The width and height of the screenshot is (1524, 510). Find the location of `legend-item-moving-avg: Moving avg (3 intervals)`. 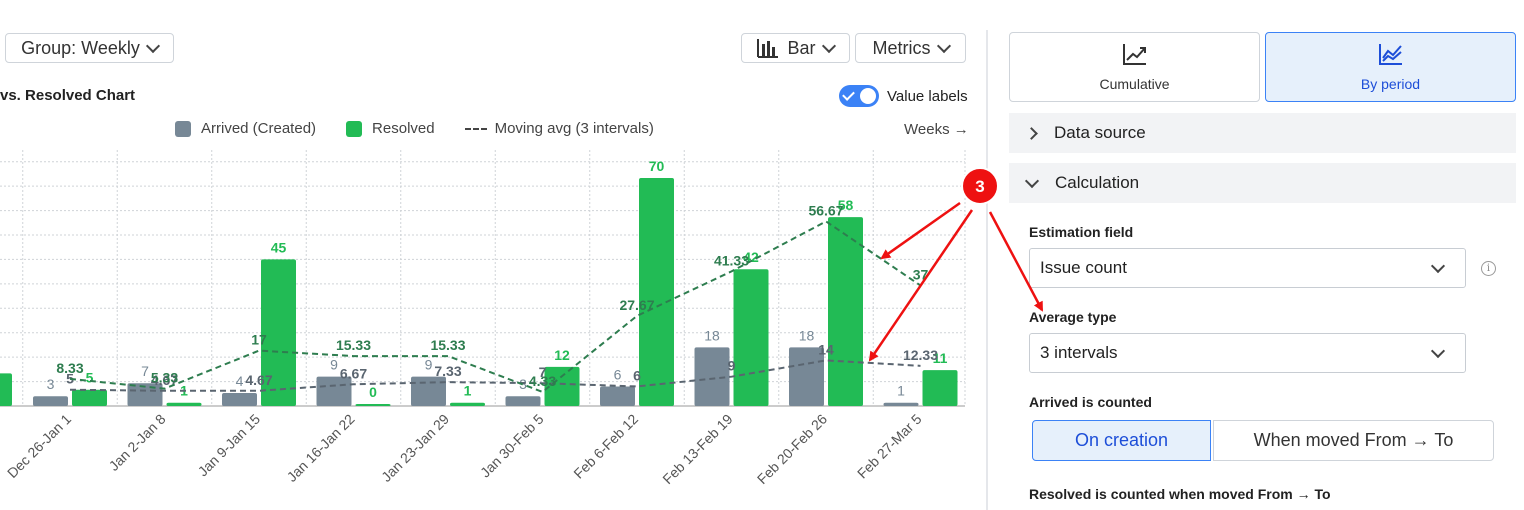

legend-item-moving-avg: Moving avg (3 intervals) is located at coordinates (559, 128).